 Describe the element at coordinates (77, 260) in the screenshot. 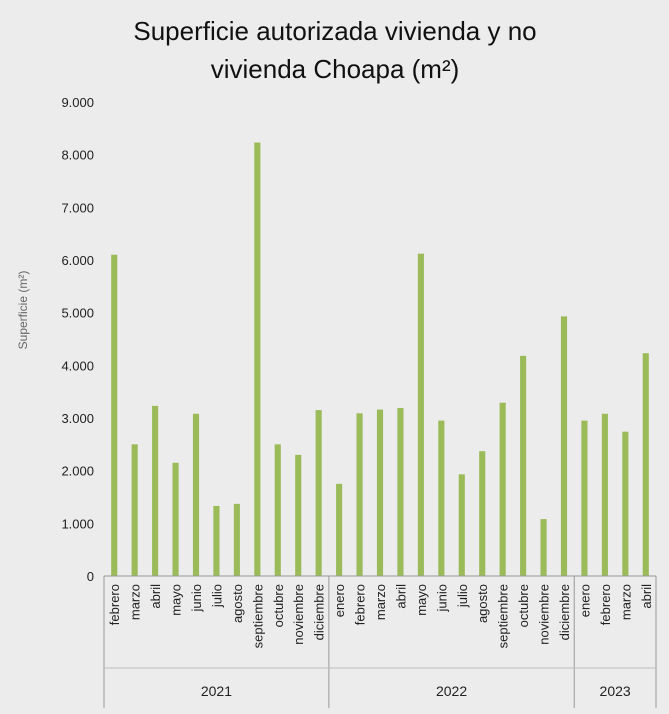

I see `y-tick-label: 6.000` at that location.